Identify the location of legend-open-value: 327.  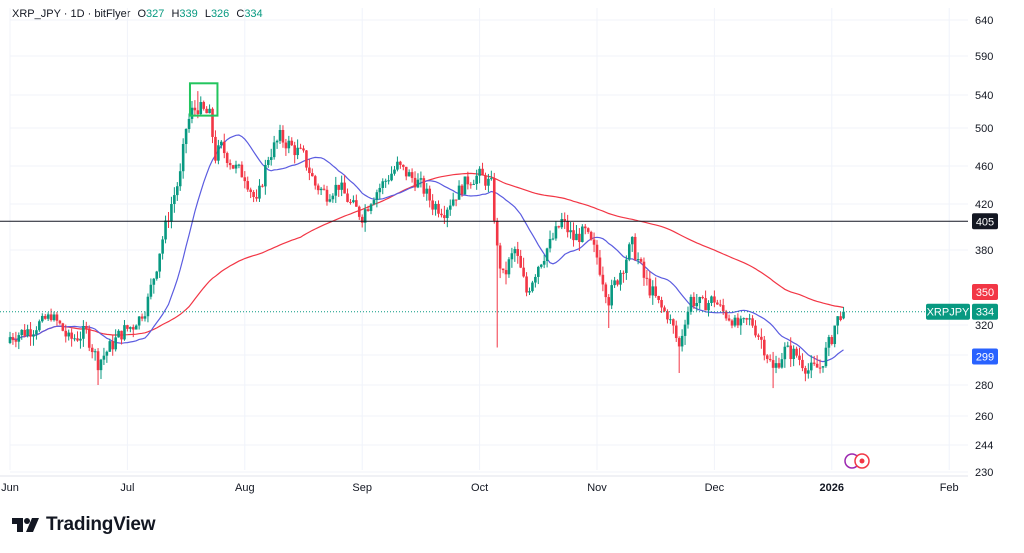
(155, 14).